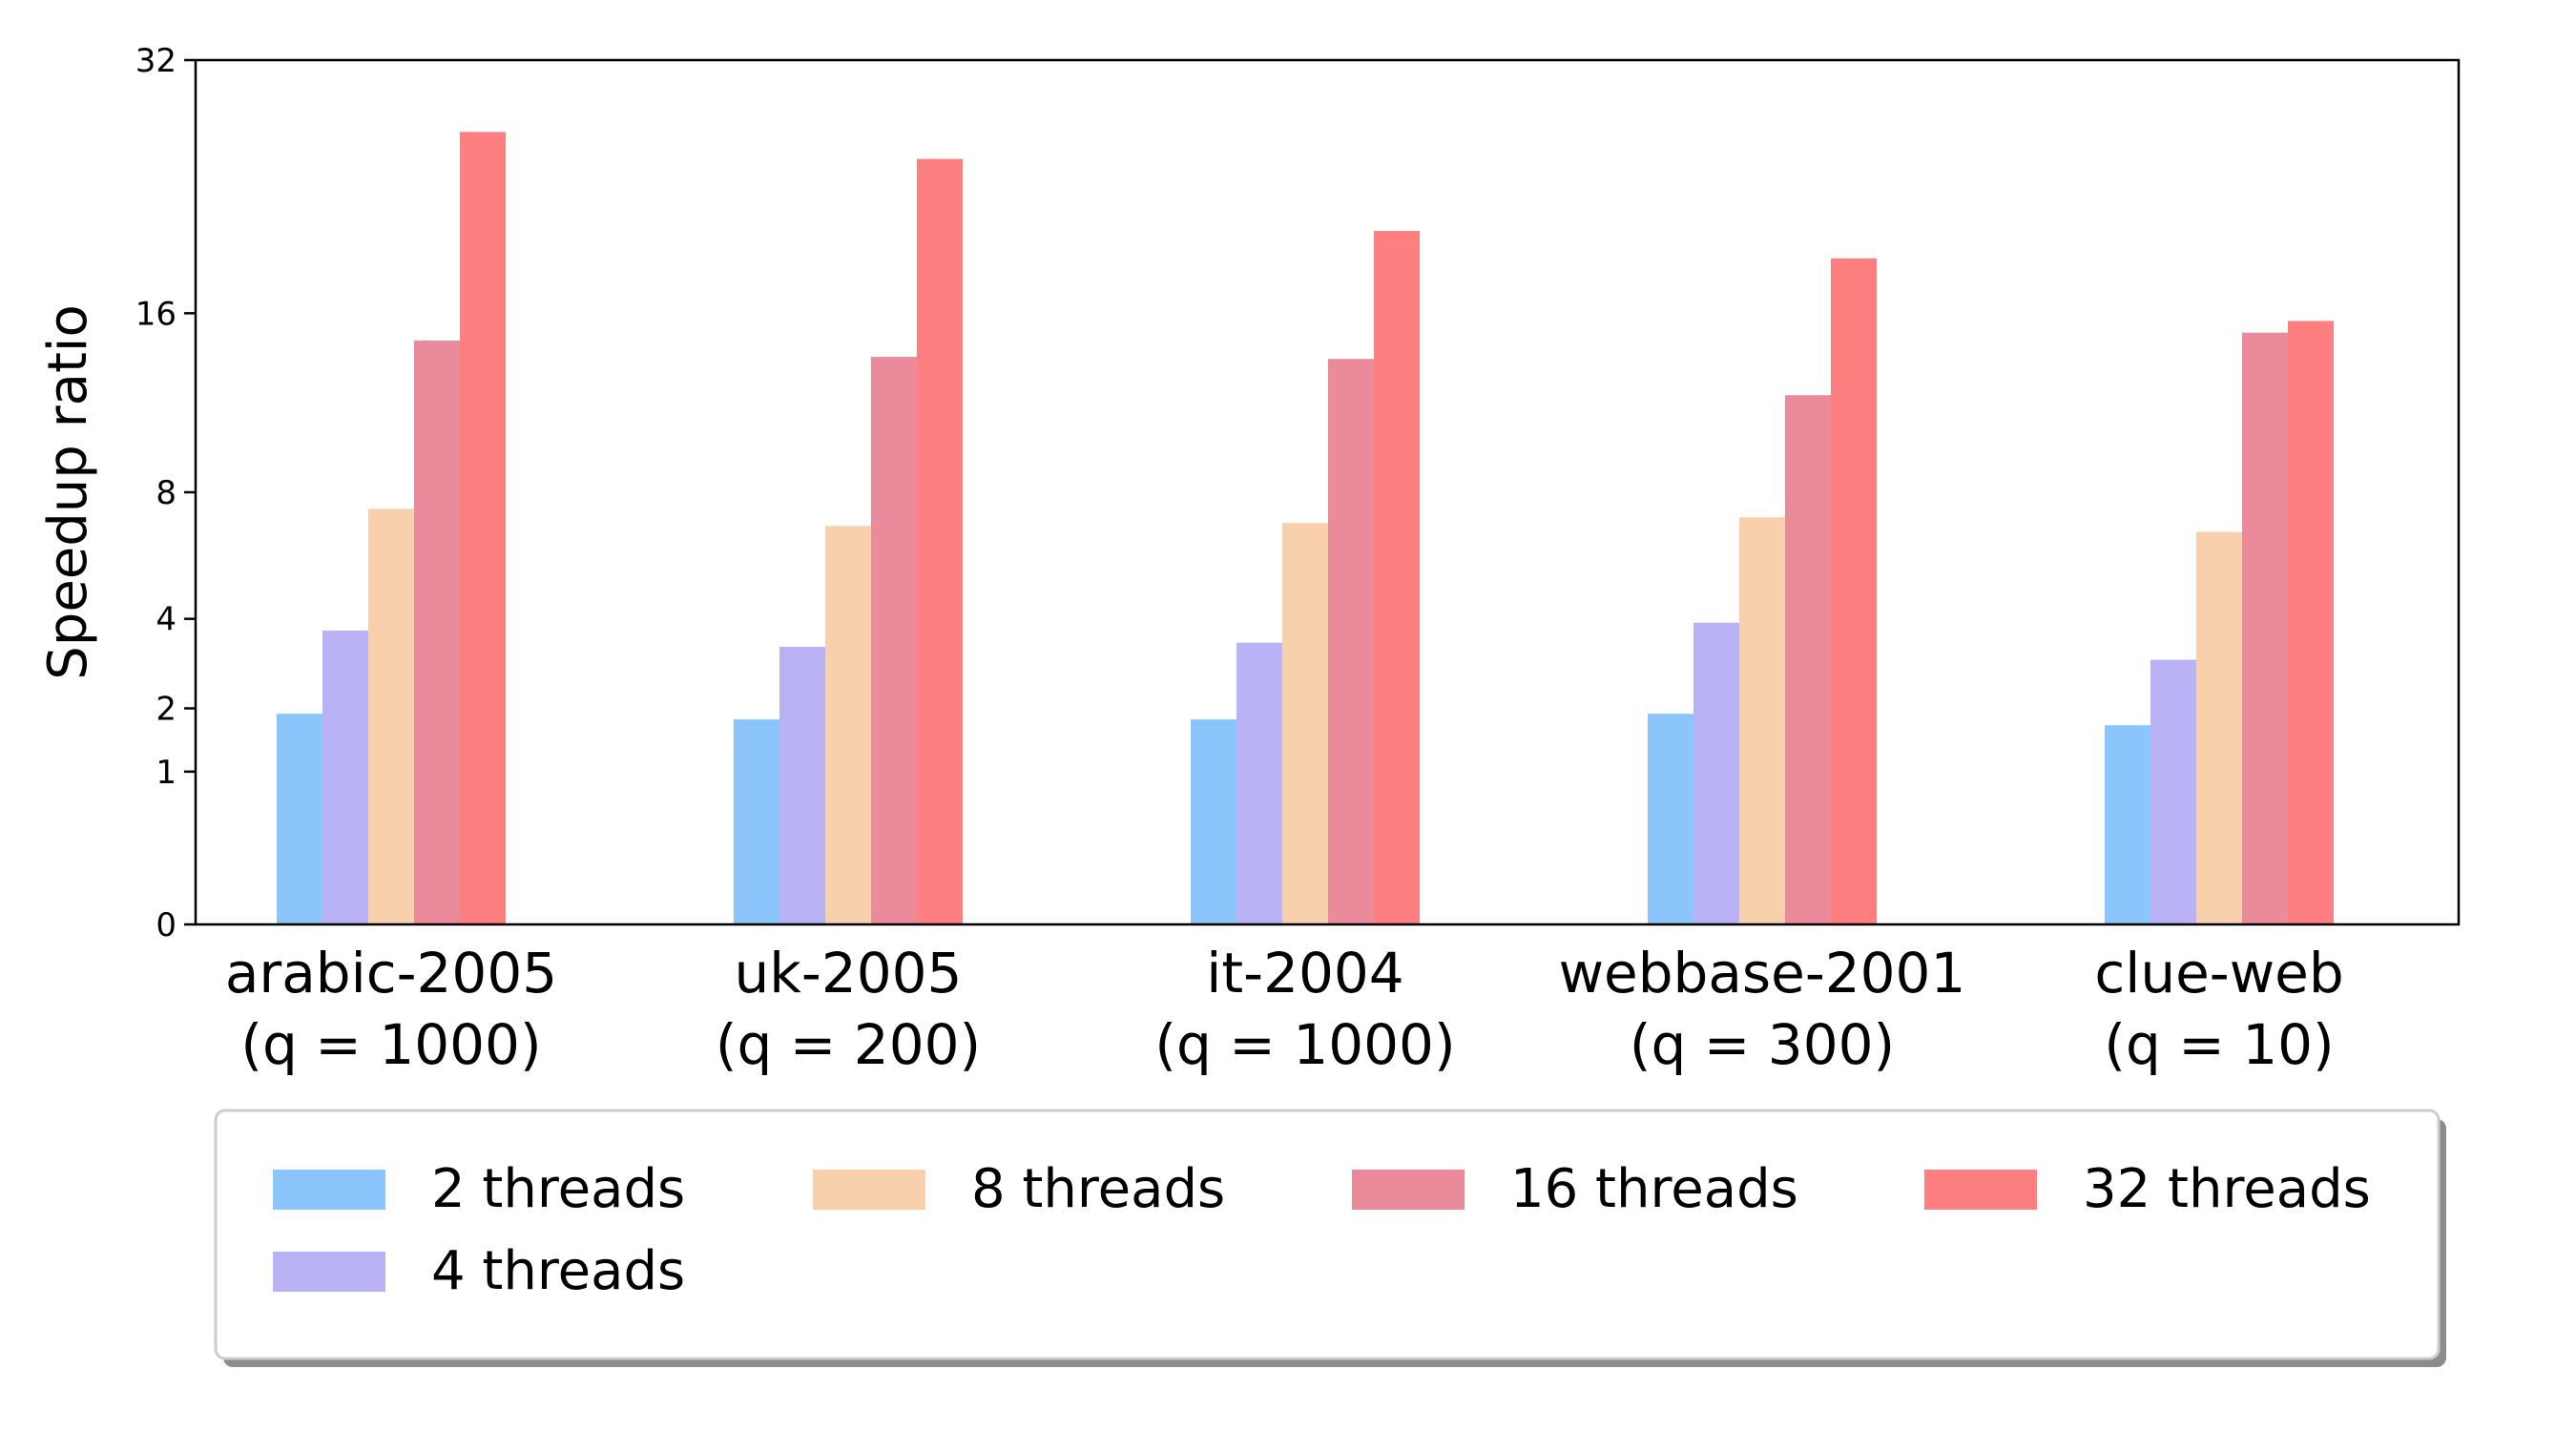 The image size is (2576, 1431). Describe the element at coordinates (2219, 727) in the screenshot. I see `bar-8-threads-clue-web` at that location.